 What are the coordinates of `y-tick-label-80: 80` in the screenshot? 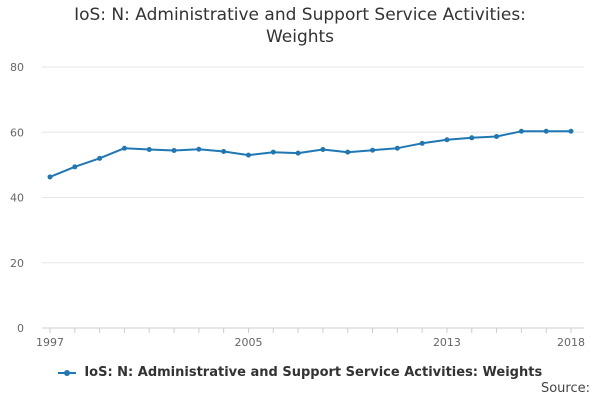 It's located at (17, 67).